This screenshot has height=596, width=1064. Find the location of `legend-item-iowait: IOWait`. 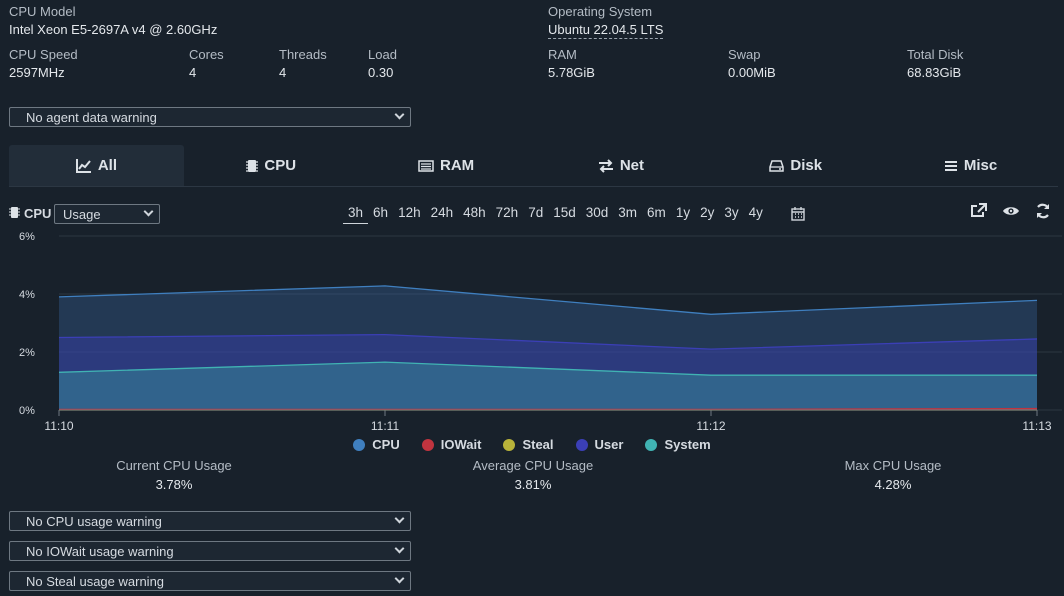

legend-item-iowait: IOWait is located at coordinates (451, 444).